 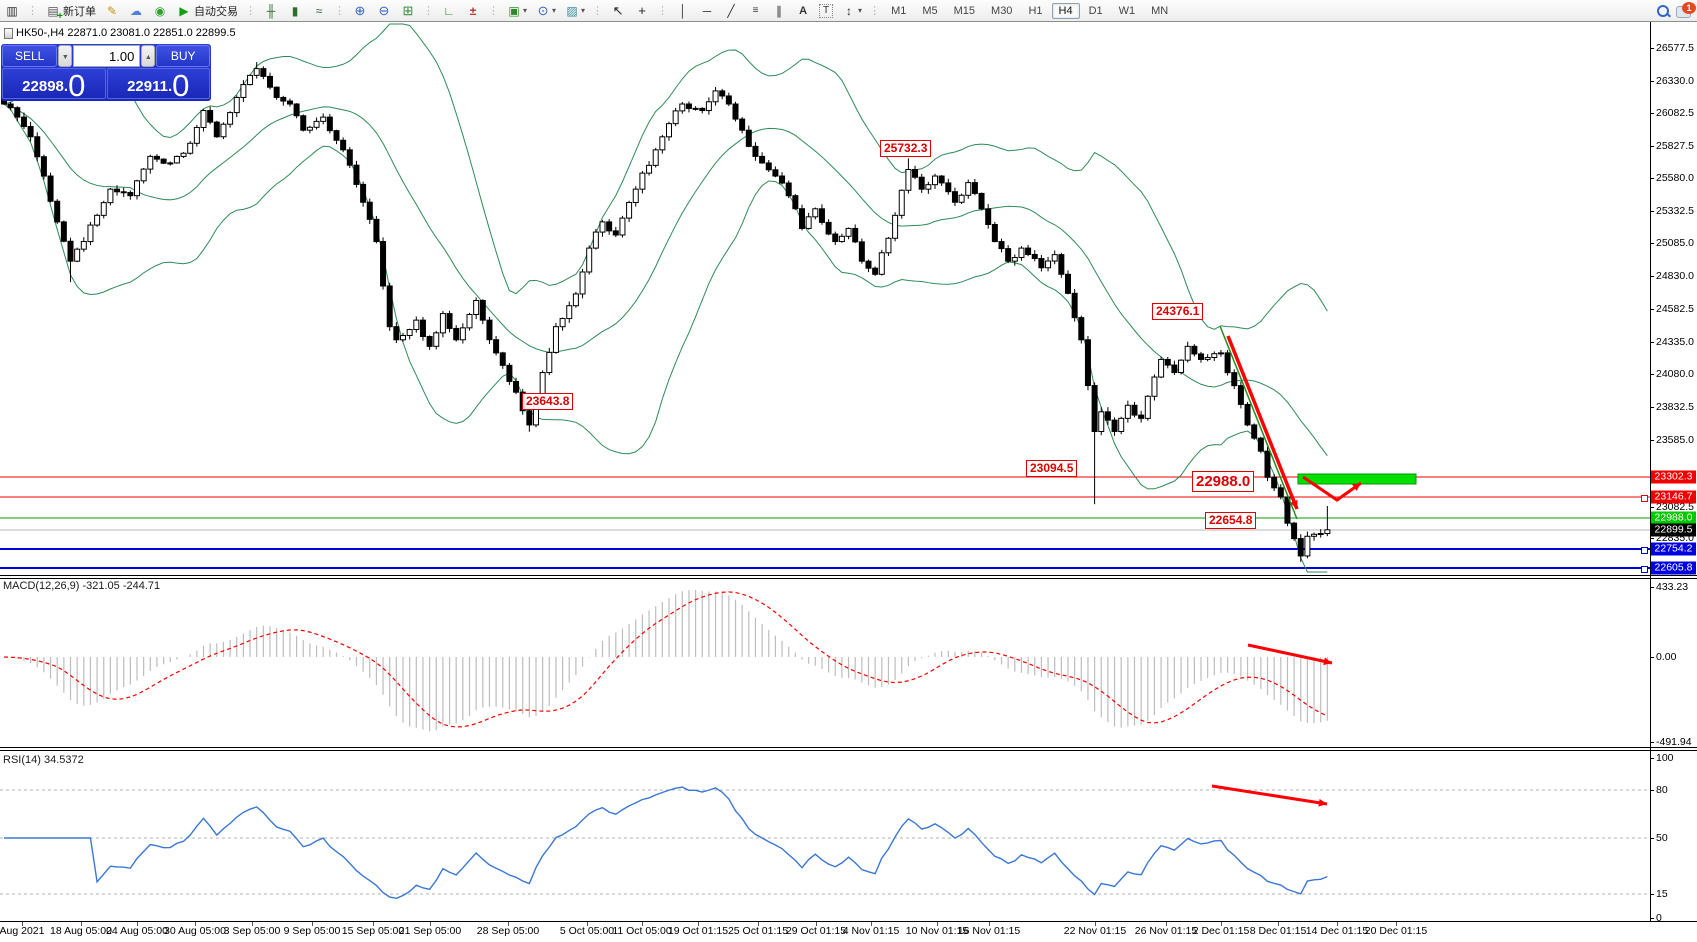 I want to click on date-label: 28 Sep 05:00, so click(x=508, y=931).